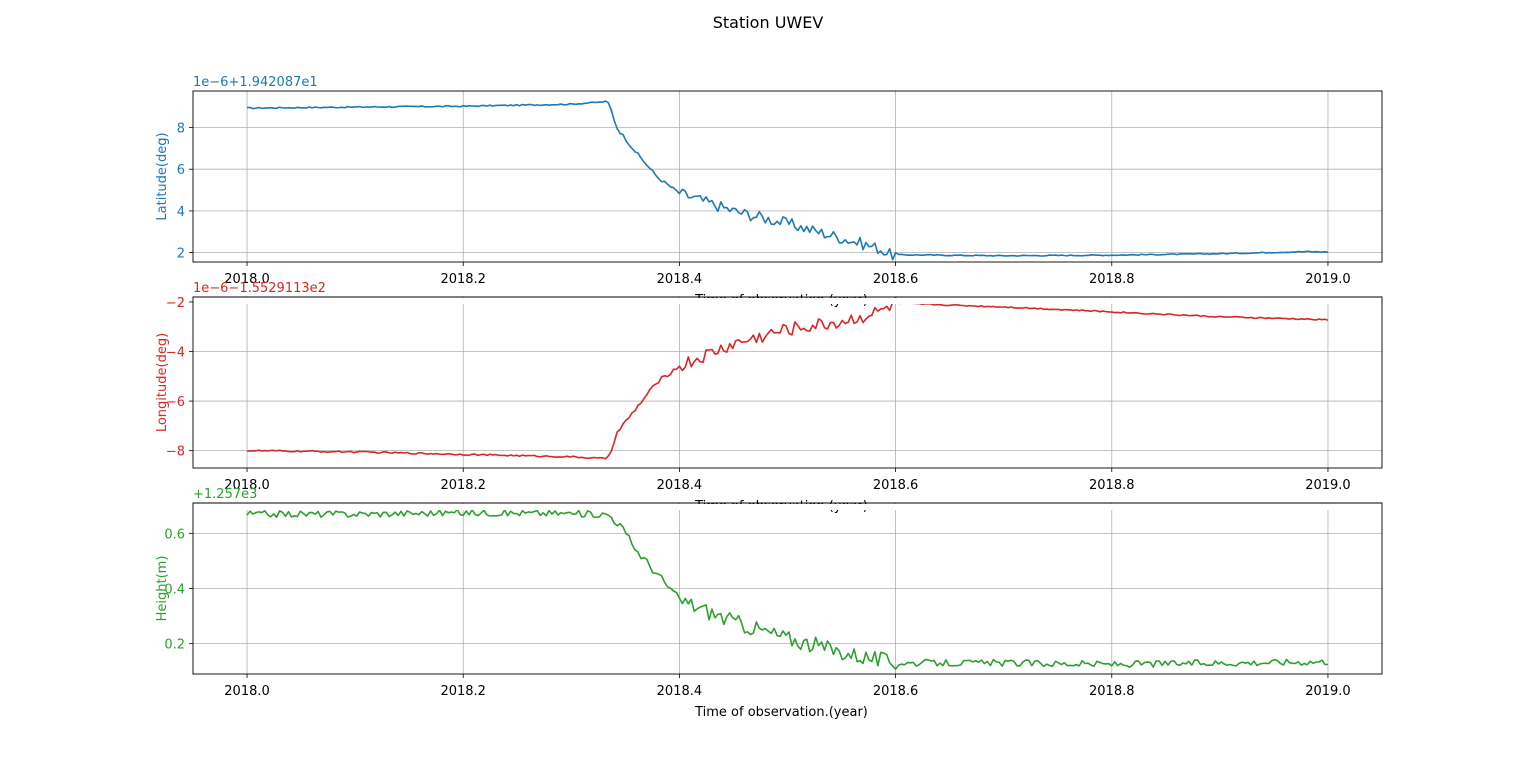 Image resolution: width=1536 pixels, height=757 pixels. What do you see at coordinates (162, 382) in the screenshot?
I see `longitude-y-axis-label: Longitude(deg)` at bounding box center [162, 382].